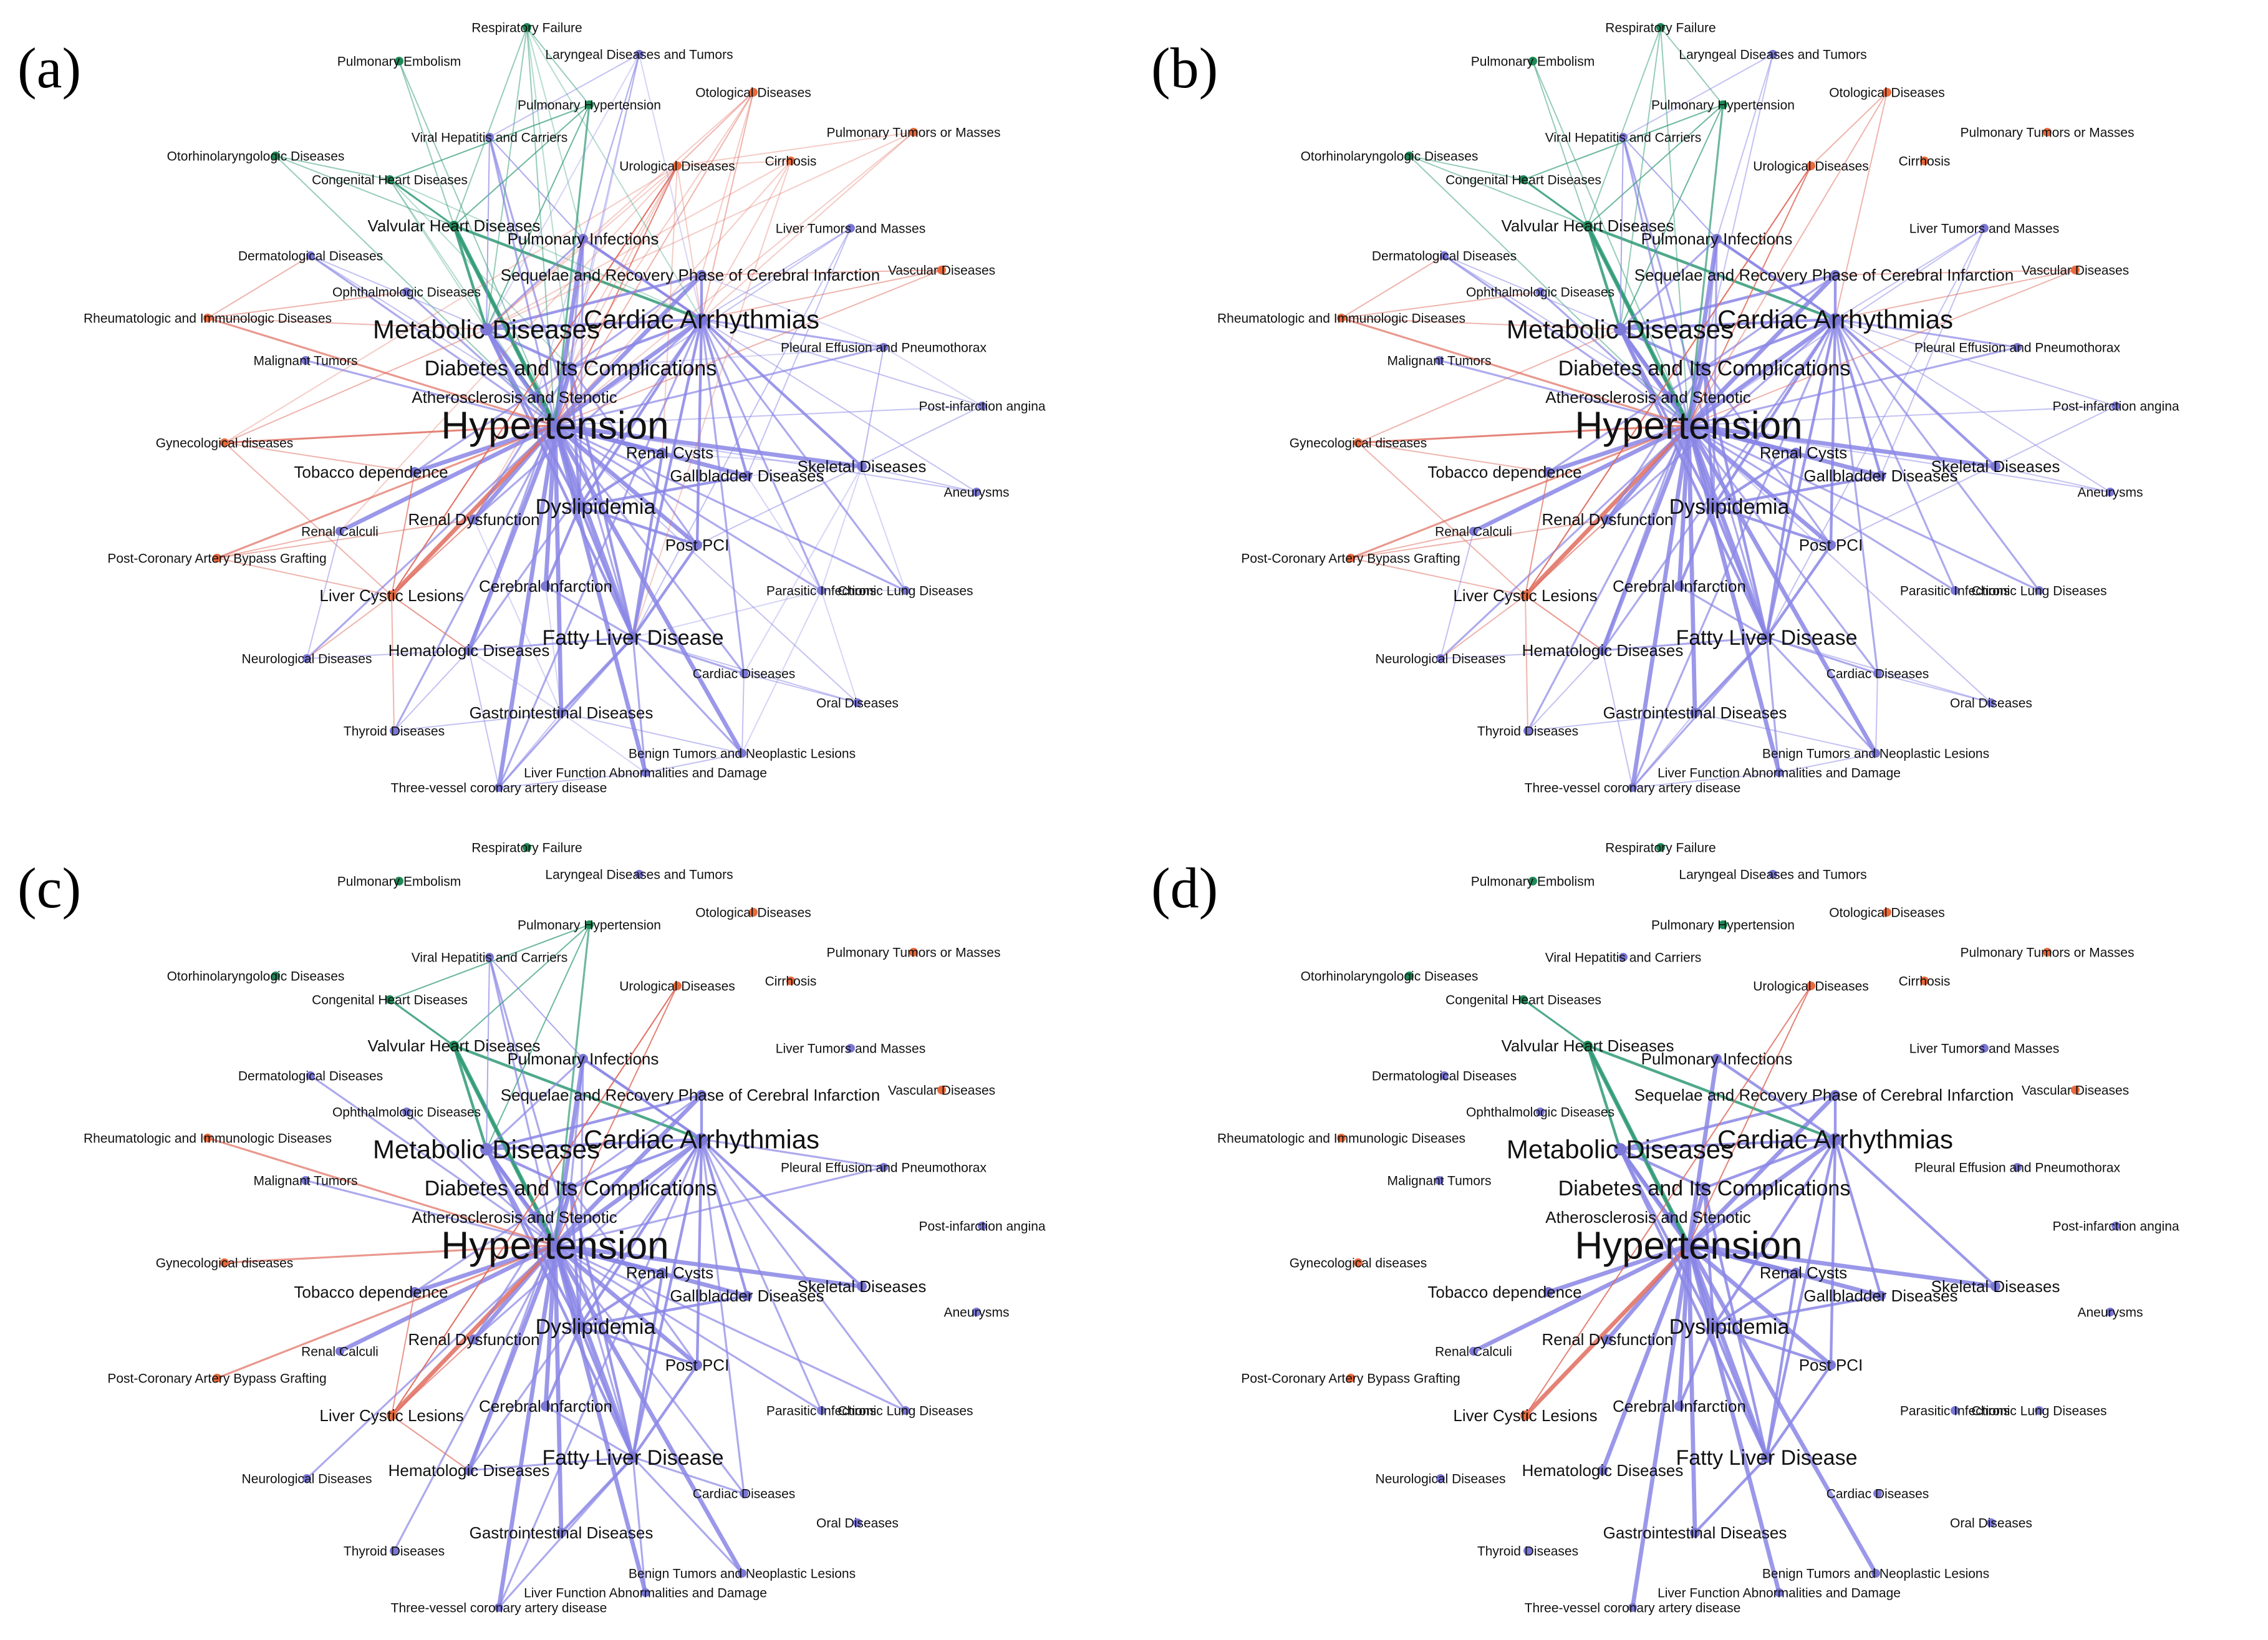  I want to click on node-dot-seq, so click(702, 1095).